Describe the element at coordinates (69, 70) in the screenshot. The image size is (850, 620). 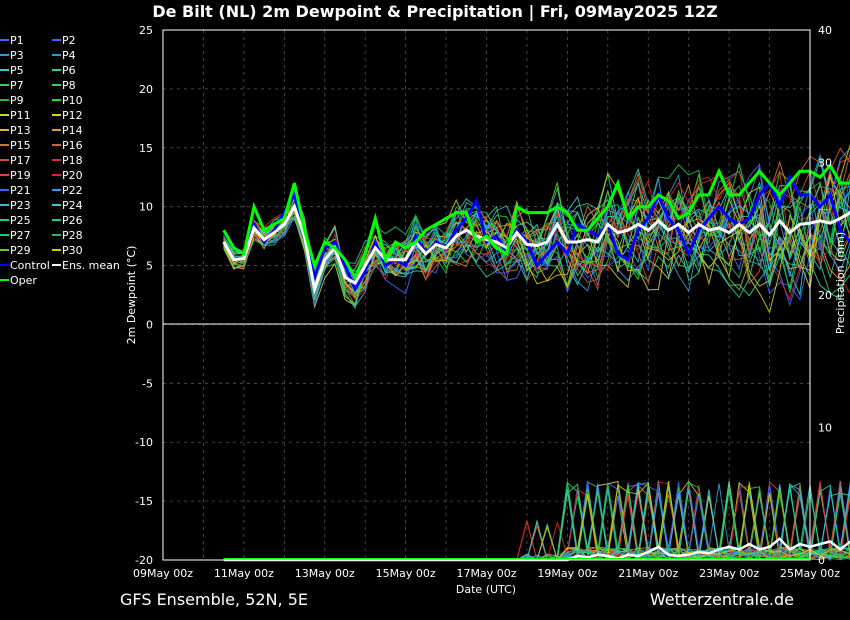
I see `legend-label: P6` at that location.